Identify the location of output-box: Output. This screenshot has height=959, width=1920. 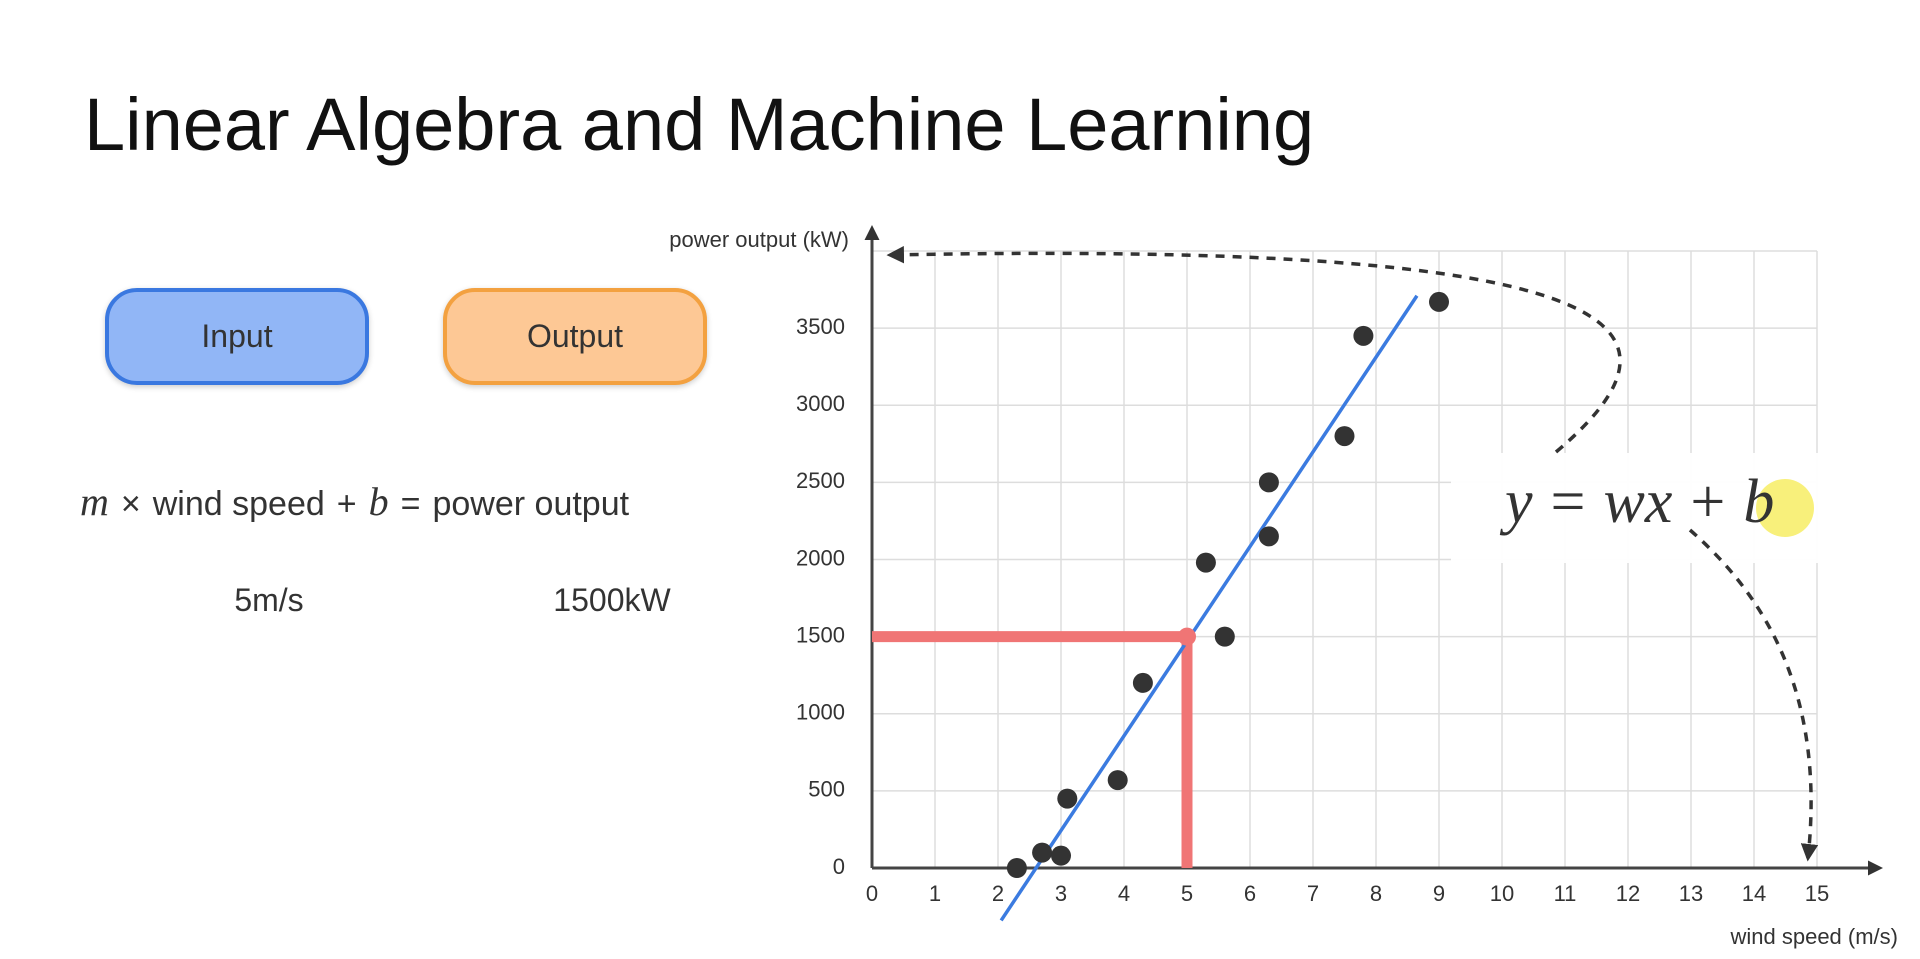
(575, 336).